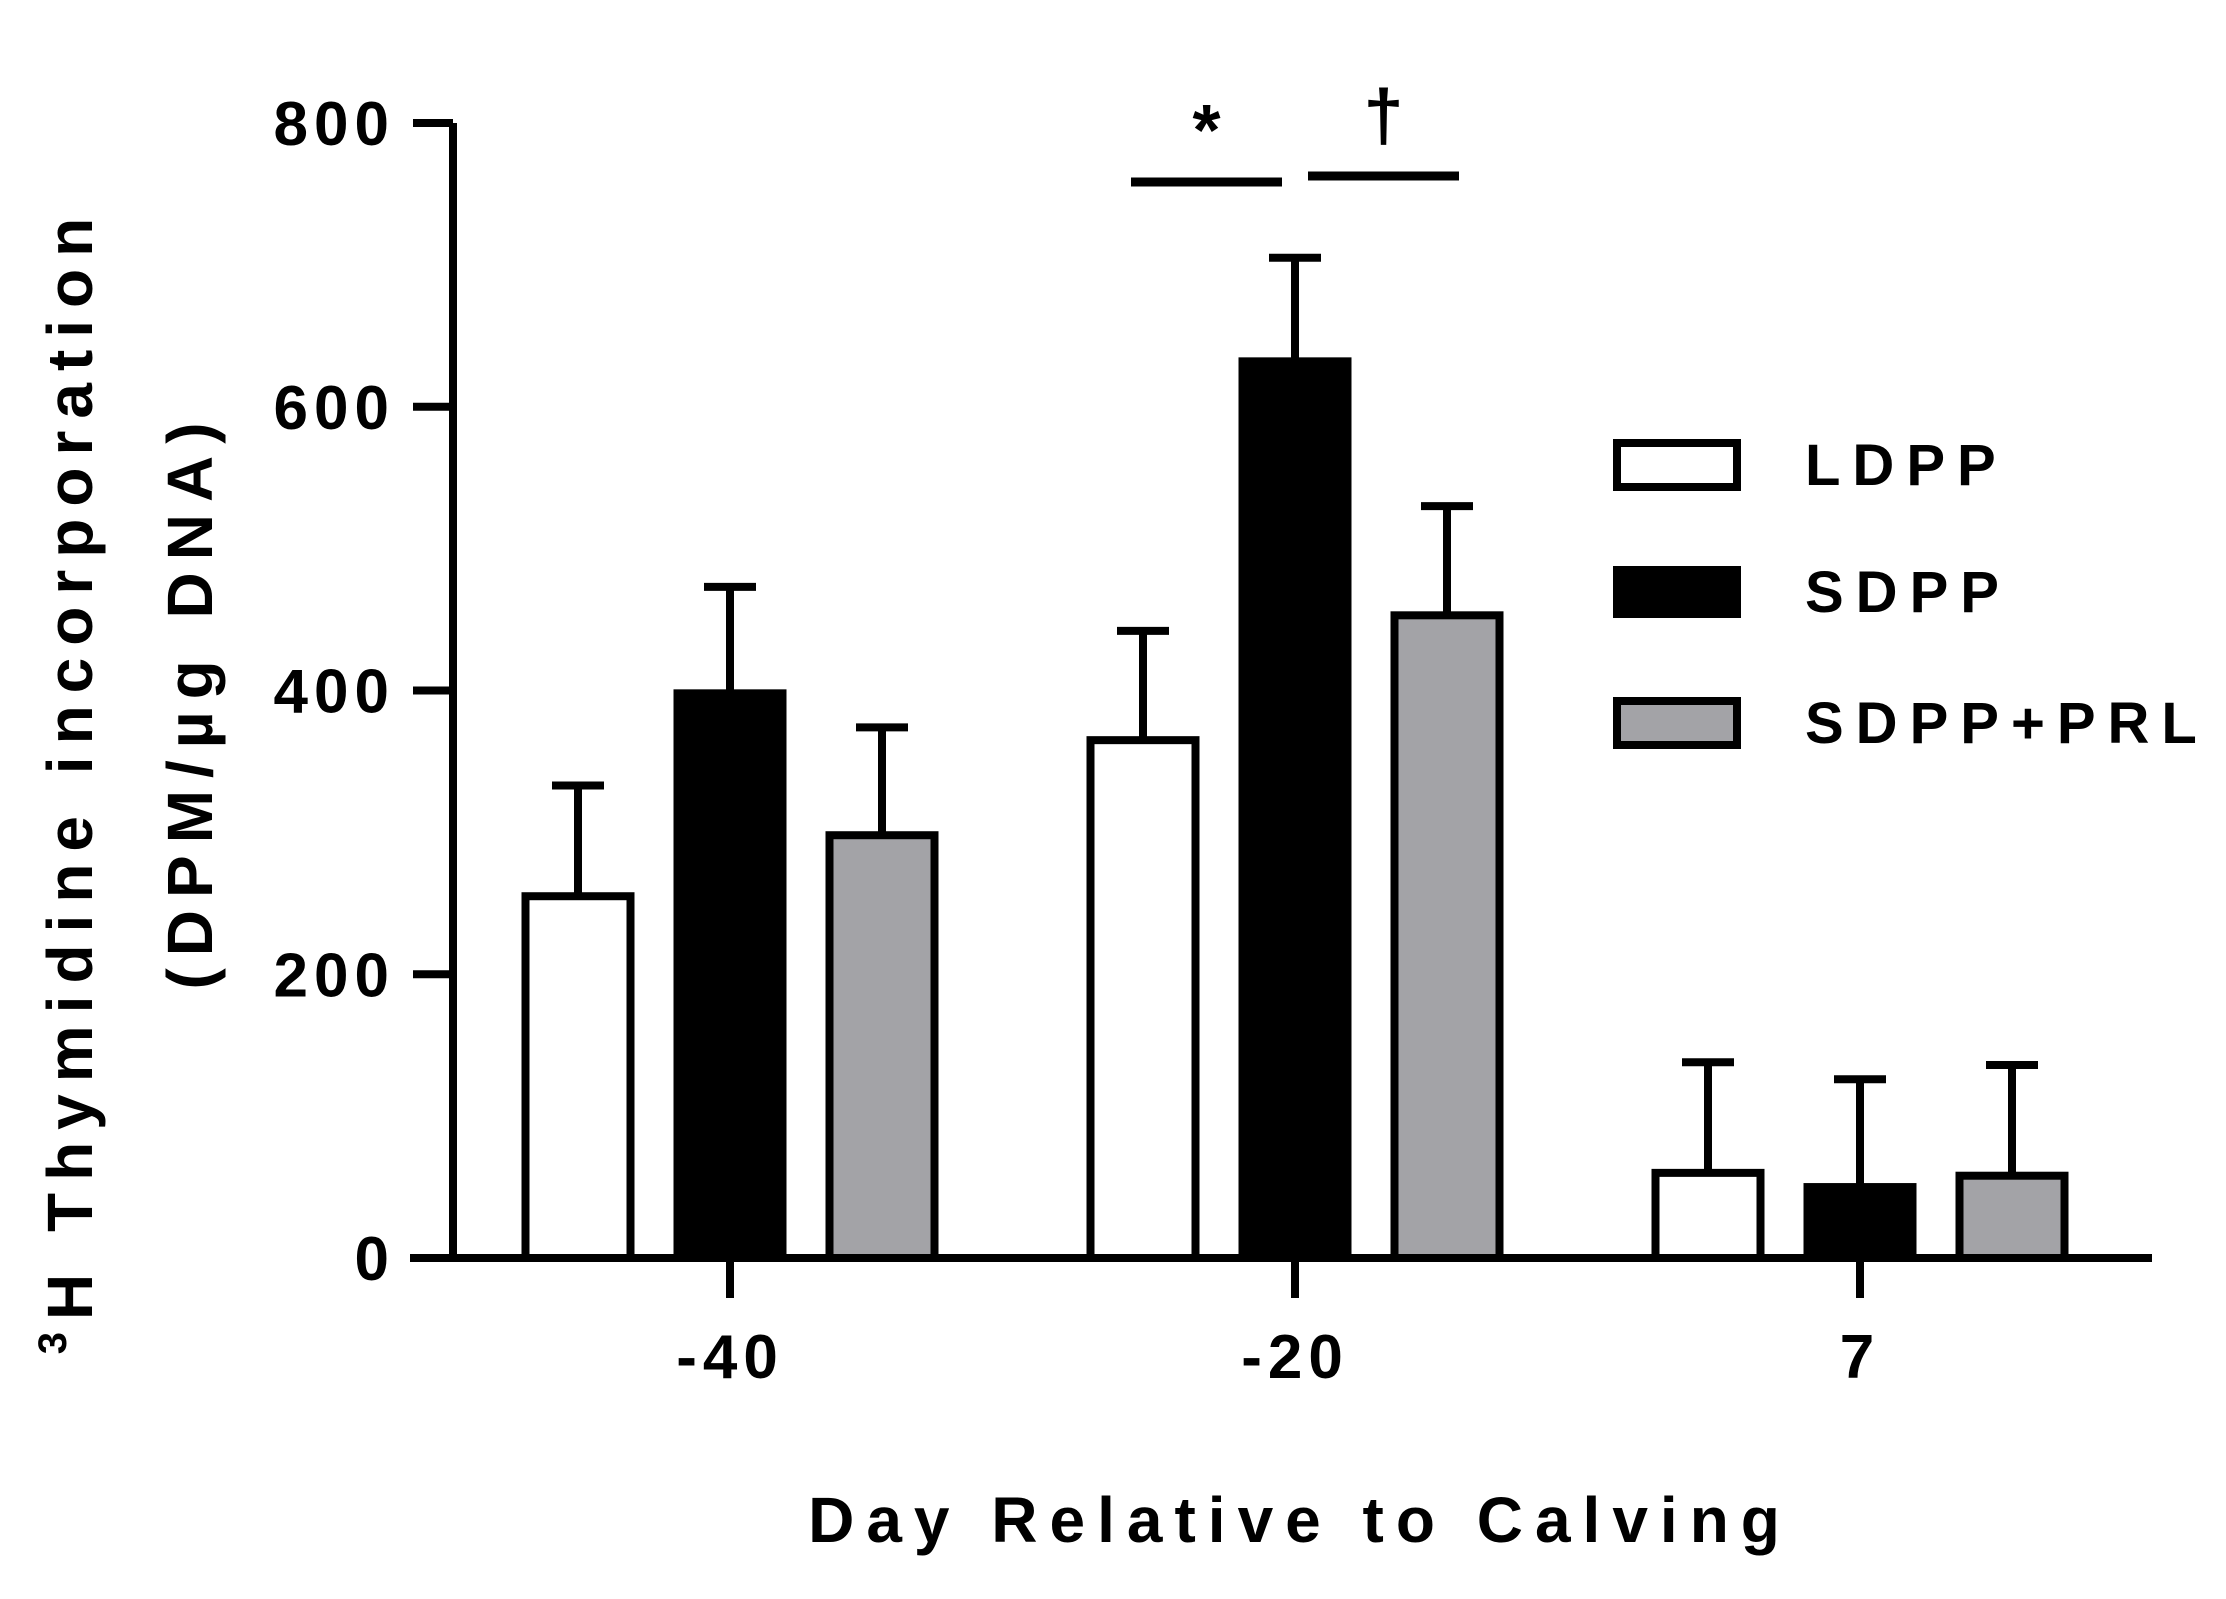 The width and height of the screenshot is (2226, 1599). Describe the element at coordinates (334, 975) in the screenshot. I see `y-tick-label: 200` at that location.